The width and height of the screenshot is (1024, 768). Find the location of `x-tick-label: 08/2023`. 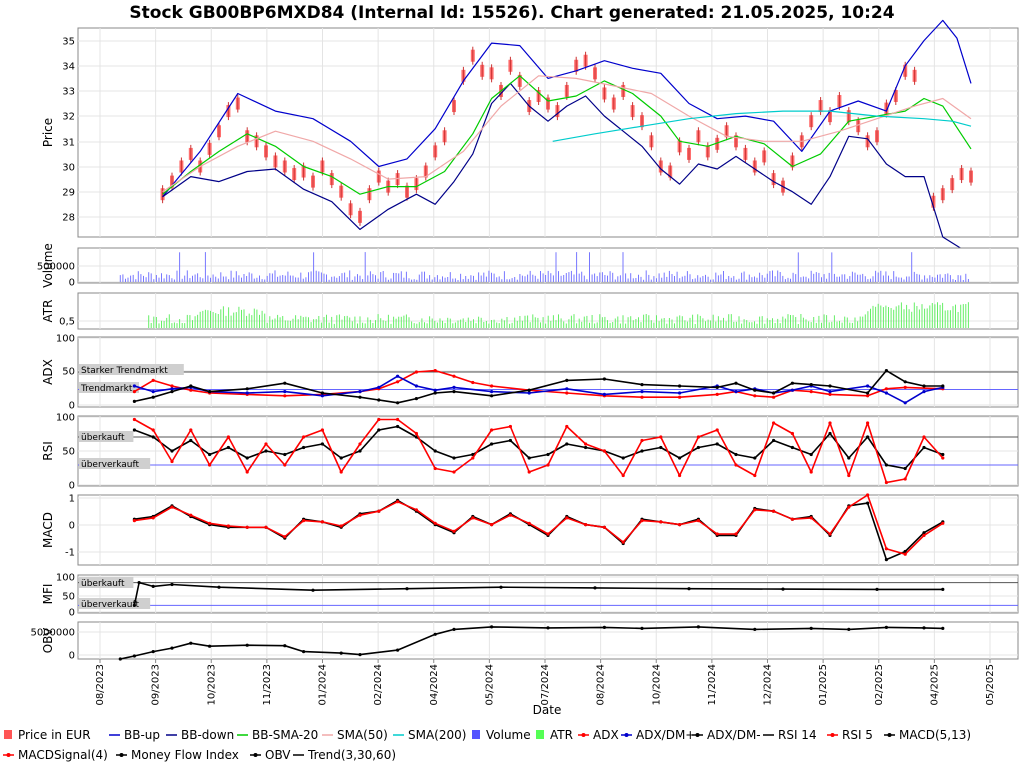

x-tick-label: 08/2023 is located at coordinates (100, 685).